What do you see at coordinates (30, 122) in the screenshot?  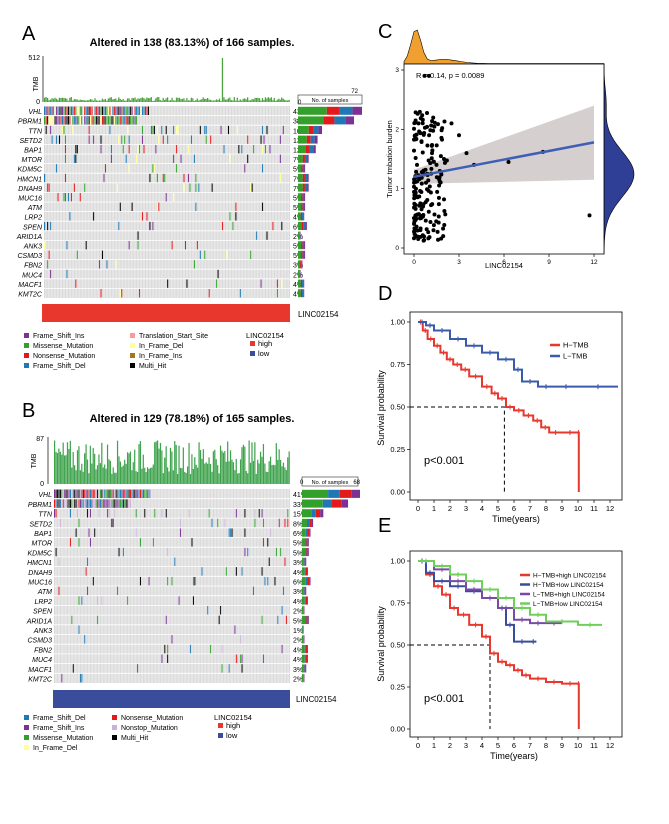 I see `gene-label-pbrm1: PBRM1` at bounding box center [30, 122].